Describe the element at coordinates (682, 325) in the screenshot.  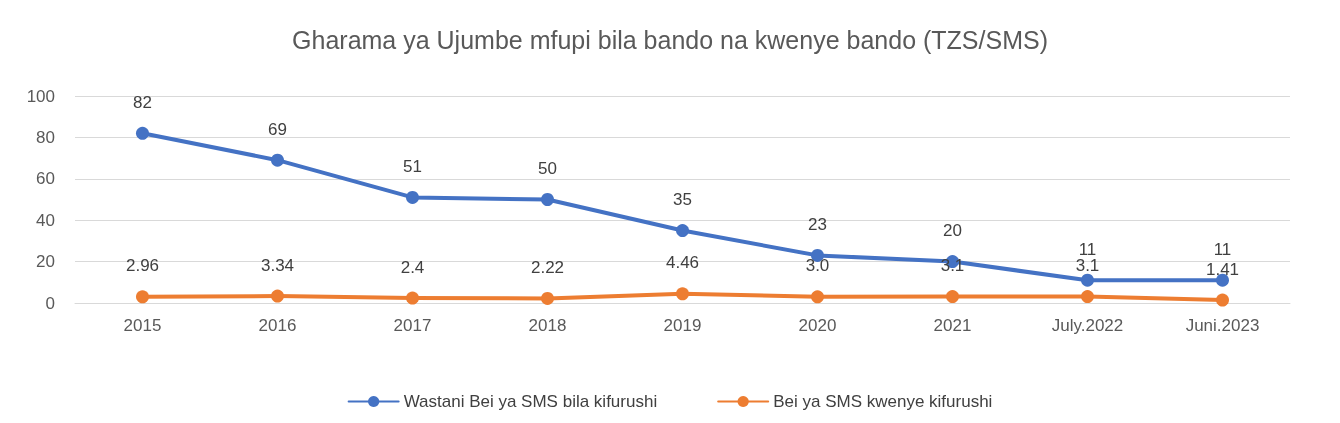
I see `x-tick-label: 2019` at that location.